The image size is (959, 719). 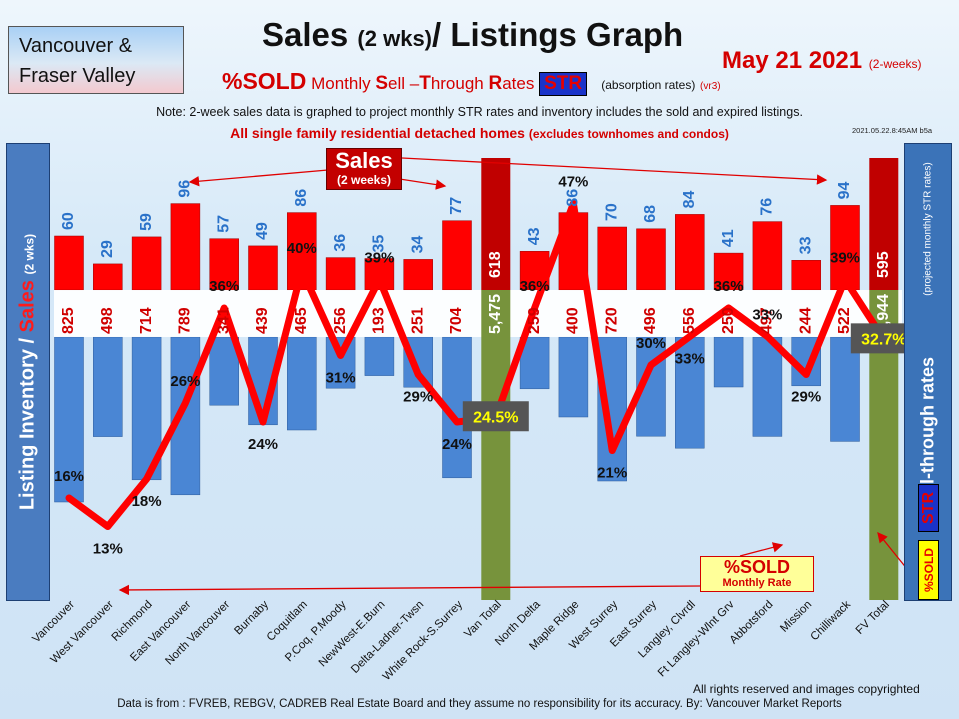 I want to click on percent-sold-label: 40%, so click(x=302, y=248).